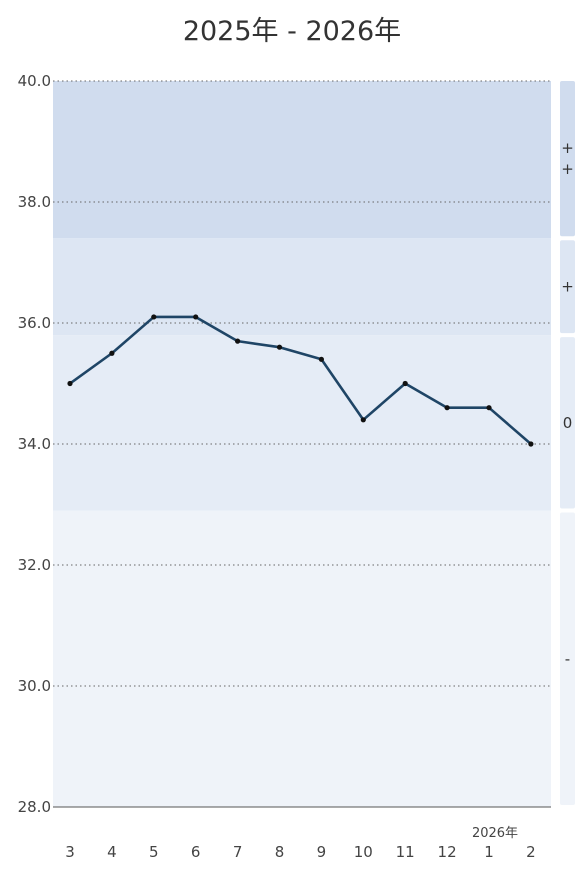 This screenshot has height=876, width=585. Describe the element at coordinates (34, 323) in the screenshot. I see `y-tick-label-4: 36.0` at that location.